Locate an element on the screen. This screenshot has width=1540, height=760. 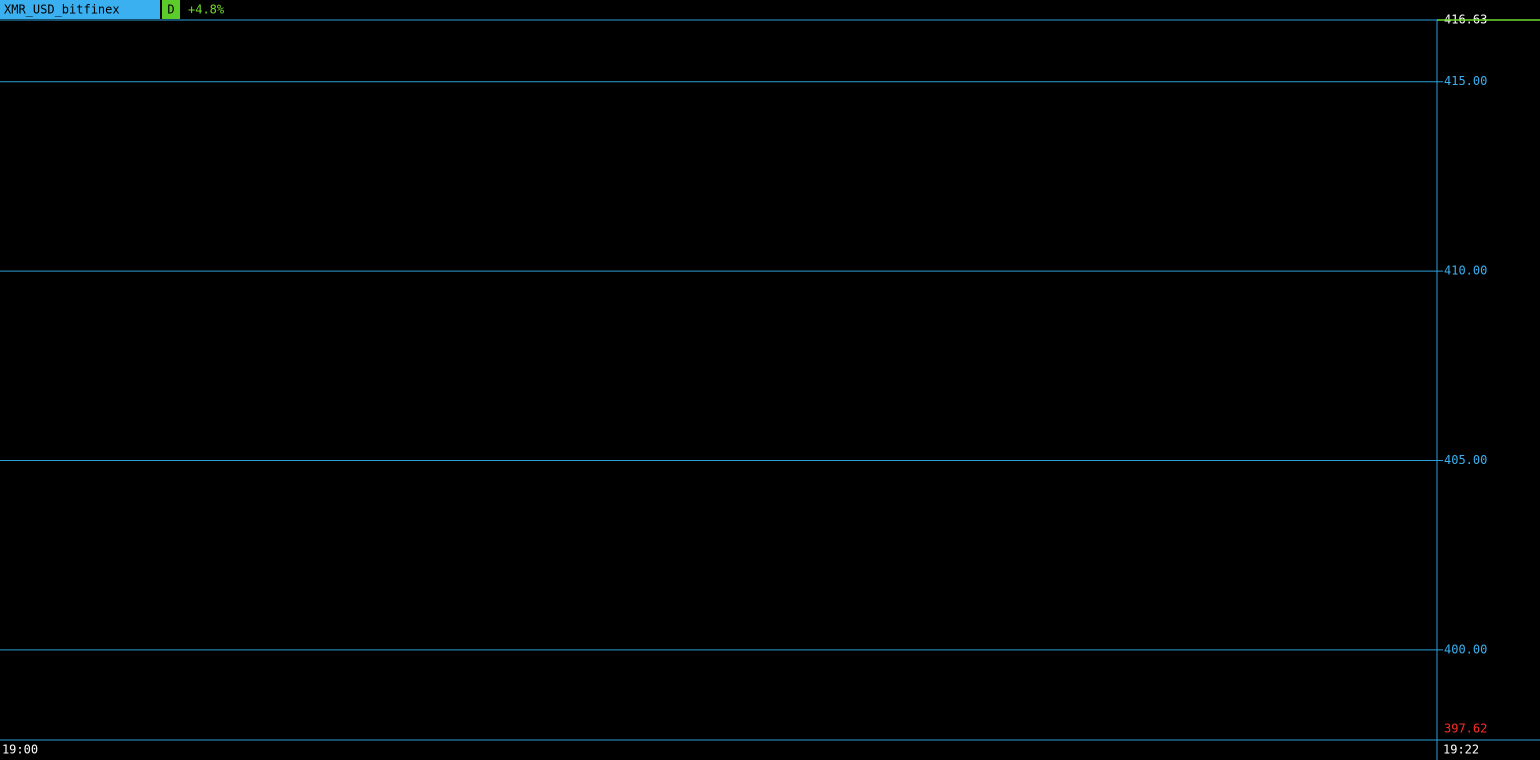
change: +4.8% is located at coordinates (206, 10).